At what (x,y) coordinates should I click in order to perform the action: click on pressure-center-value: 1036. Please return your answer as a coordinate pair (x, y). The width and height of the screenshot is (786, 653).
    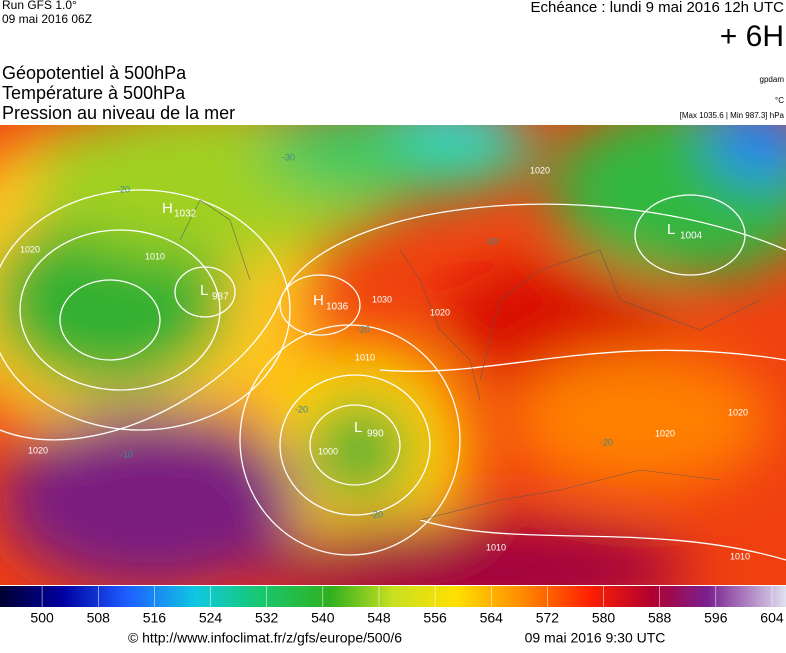
    Looking at the image, I should click on (337, 307).